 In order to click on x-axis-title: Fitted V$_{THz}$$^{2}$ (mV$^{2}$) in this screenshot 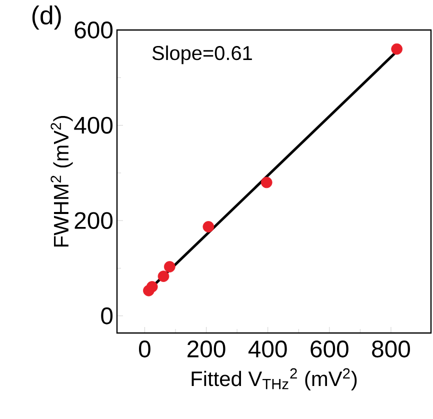, I will do `click(274, 379)`.